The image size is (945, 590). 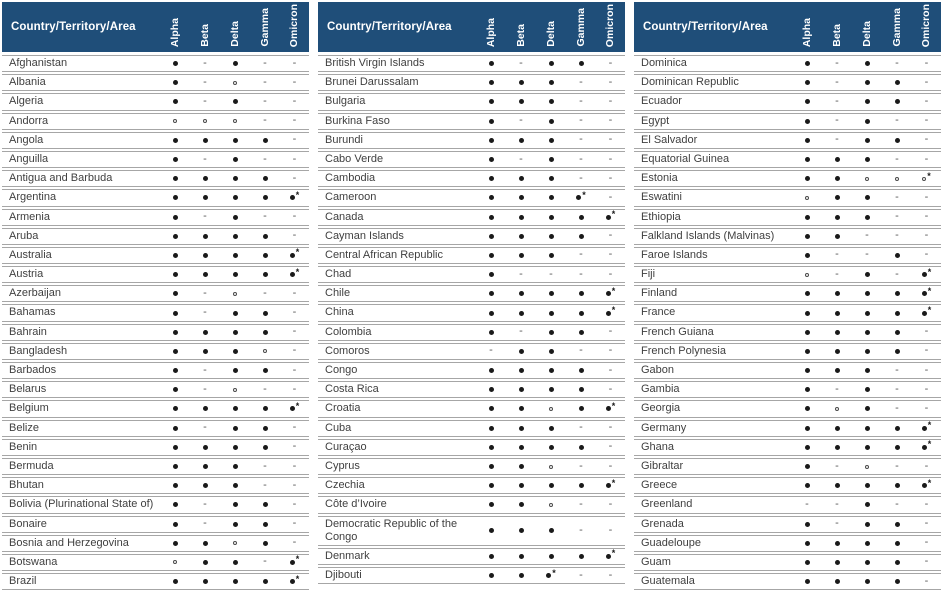 I want to click on variant-mark-omicron: *, so click(x=610, y=556).